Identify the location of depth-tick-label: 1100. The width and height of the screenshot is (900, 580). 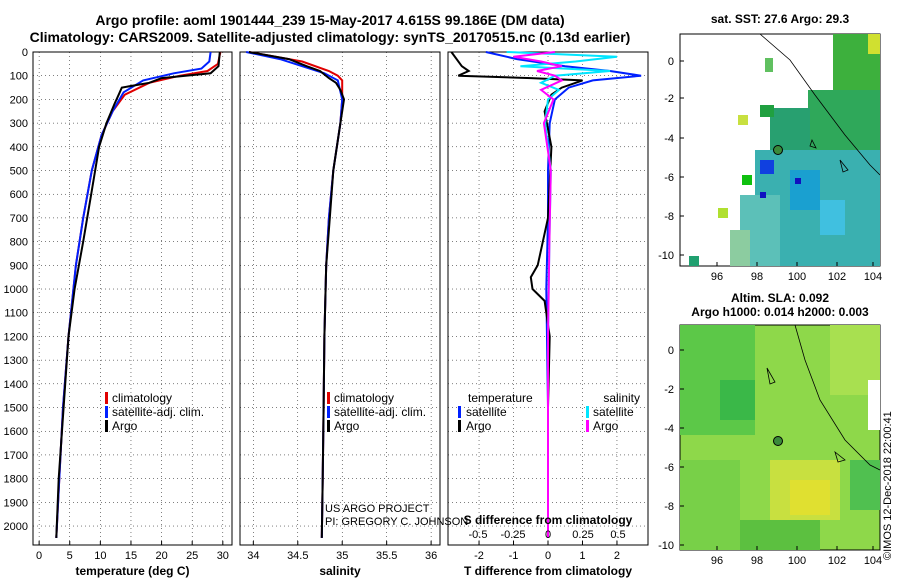
(16, 314).